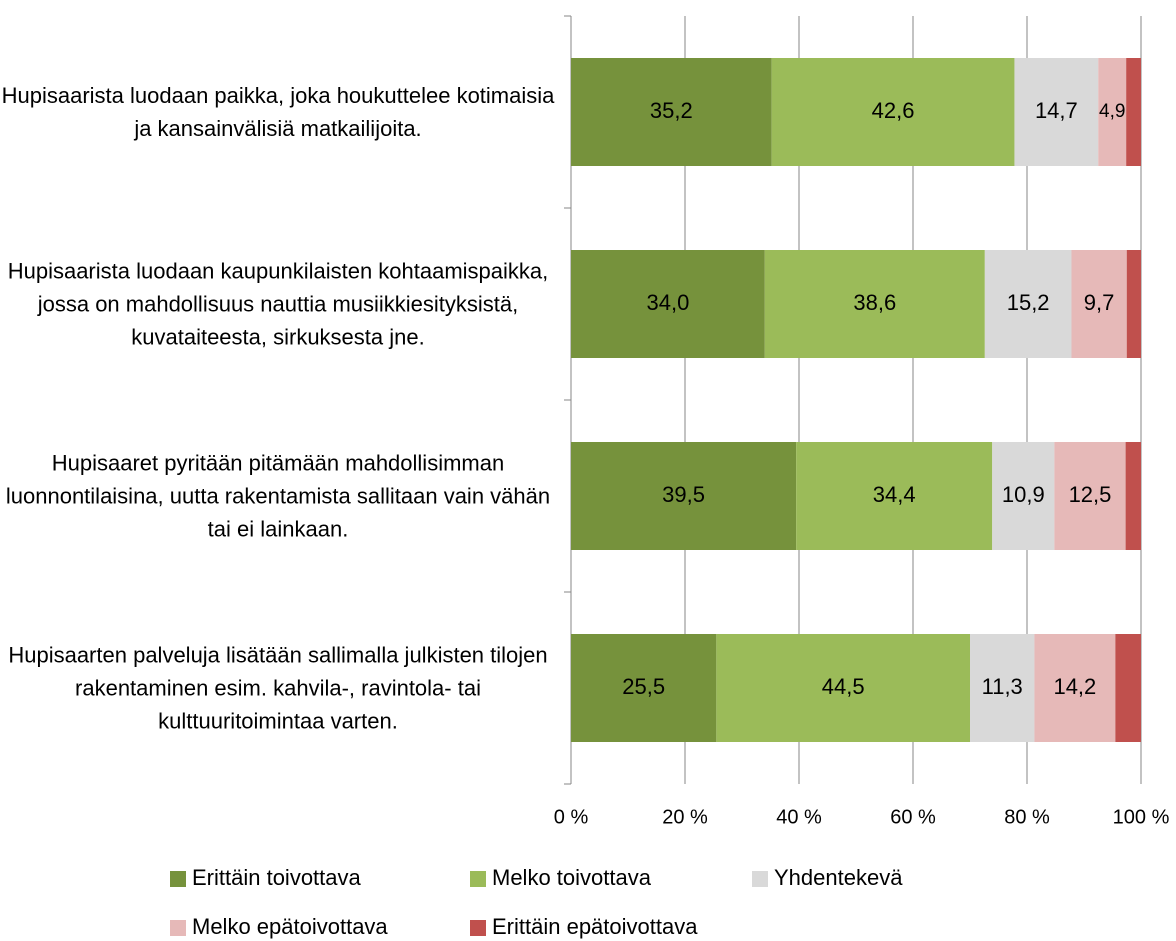 This screenshot has width=1176, height=941. I want to click on x-tick-label: 60 %, so click(913, 817).